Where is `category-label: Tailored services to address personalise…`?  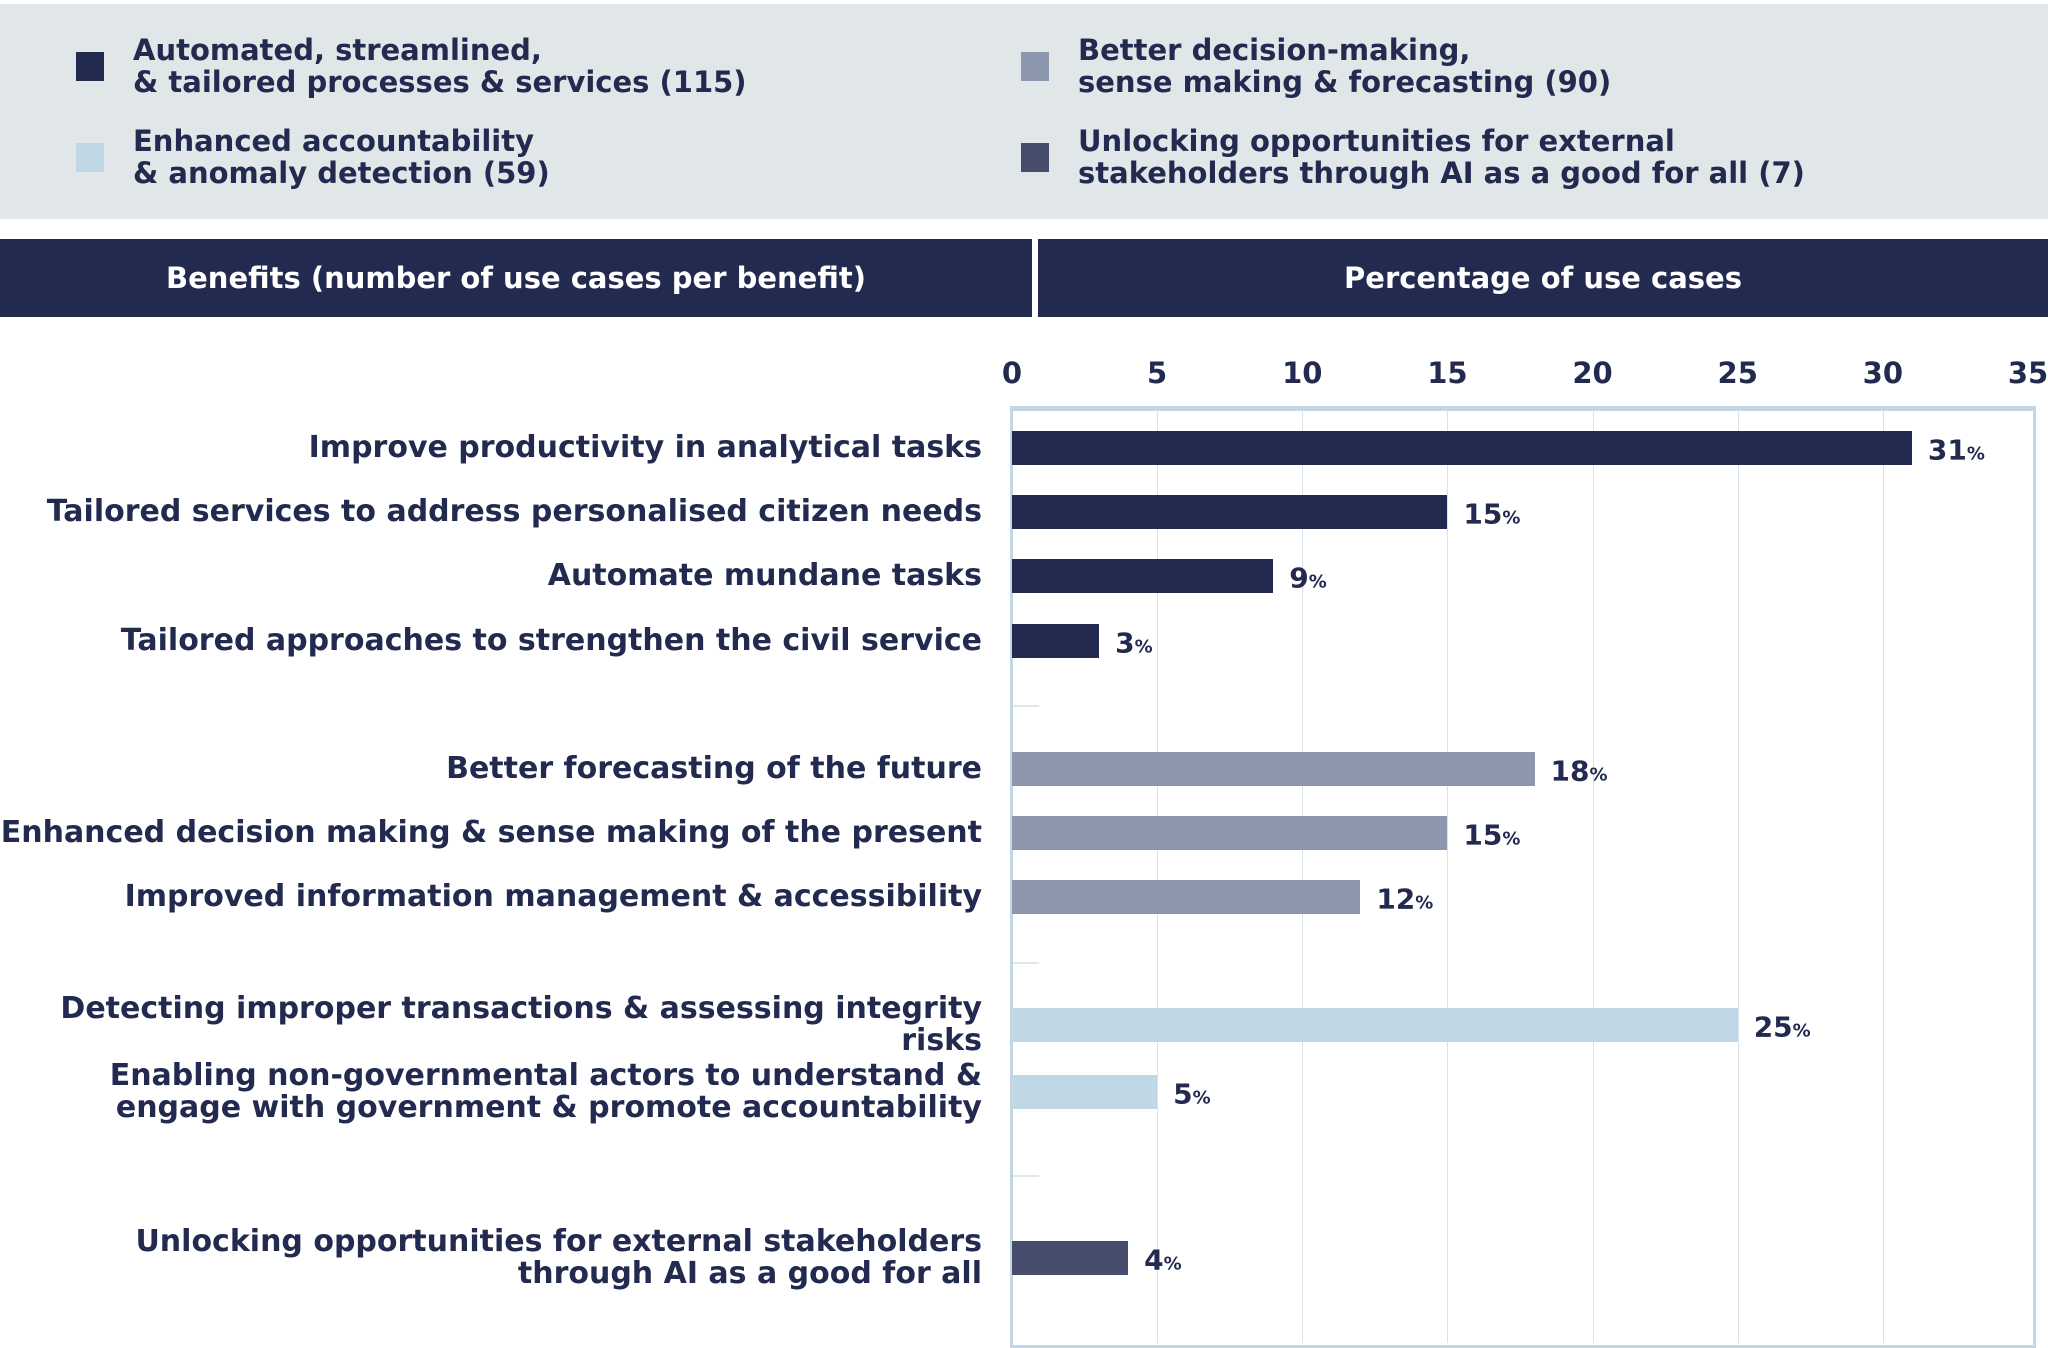 category-label: Tailored services to address personalise… is located at coordinates (514, 511).